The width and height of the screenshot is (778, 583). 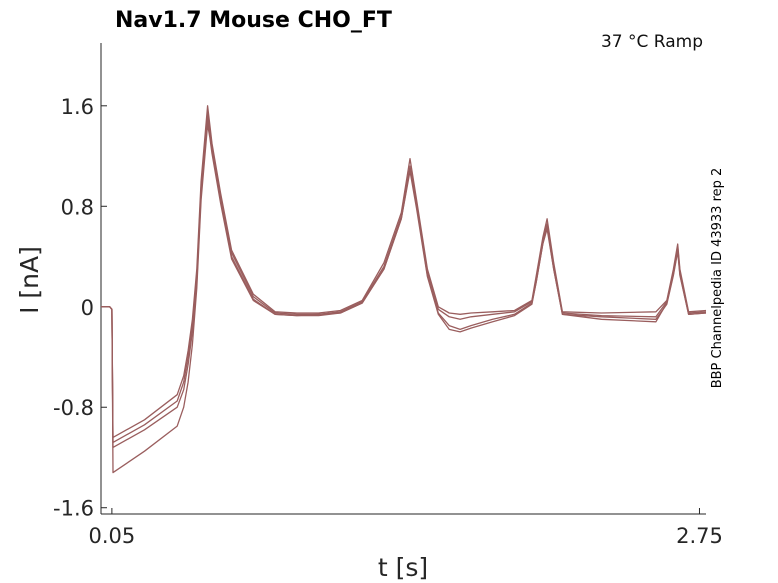 I want to click on channelpedia-id-label: BBP Channelpedia ID 43933 rep 2, so click(x=717, y=278).